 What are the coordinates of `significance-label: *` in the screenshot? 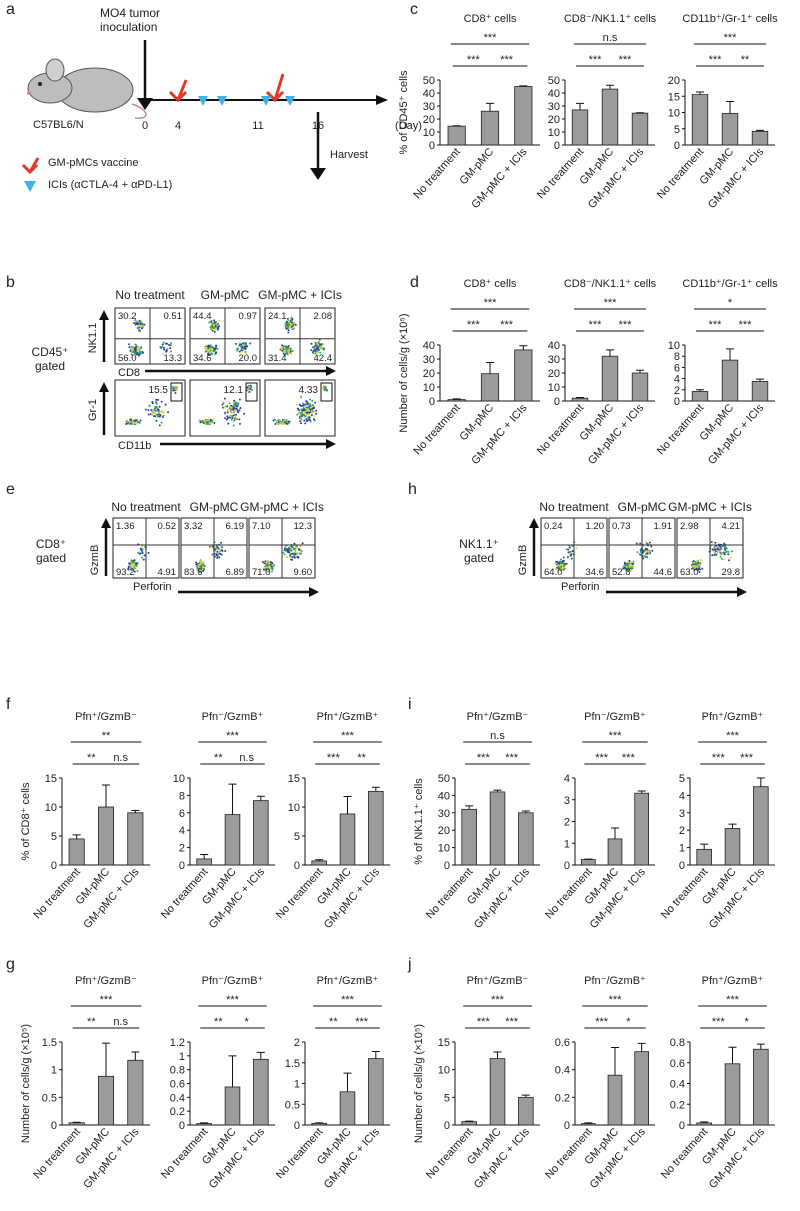 It's located at (628, 1022).